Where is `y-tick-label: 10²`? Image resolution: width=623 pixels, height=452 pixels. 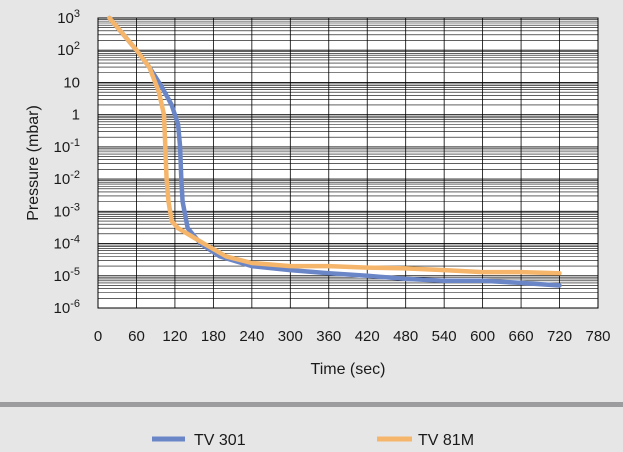
y-tick-label: 10² is located at coordinates (68, 49).